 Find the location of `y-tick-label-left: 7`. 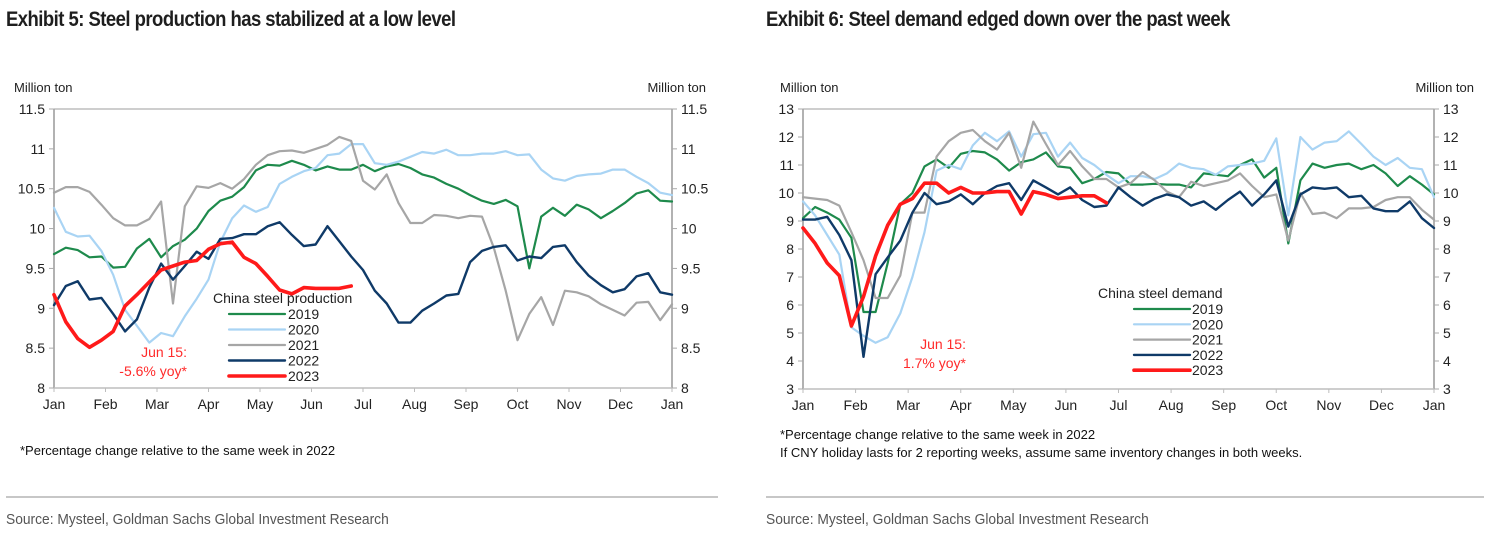

y-tick-label-left: 7 is located at coordinates (790, 277).